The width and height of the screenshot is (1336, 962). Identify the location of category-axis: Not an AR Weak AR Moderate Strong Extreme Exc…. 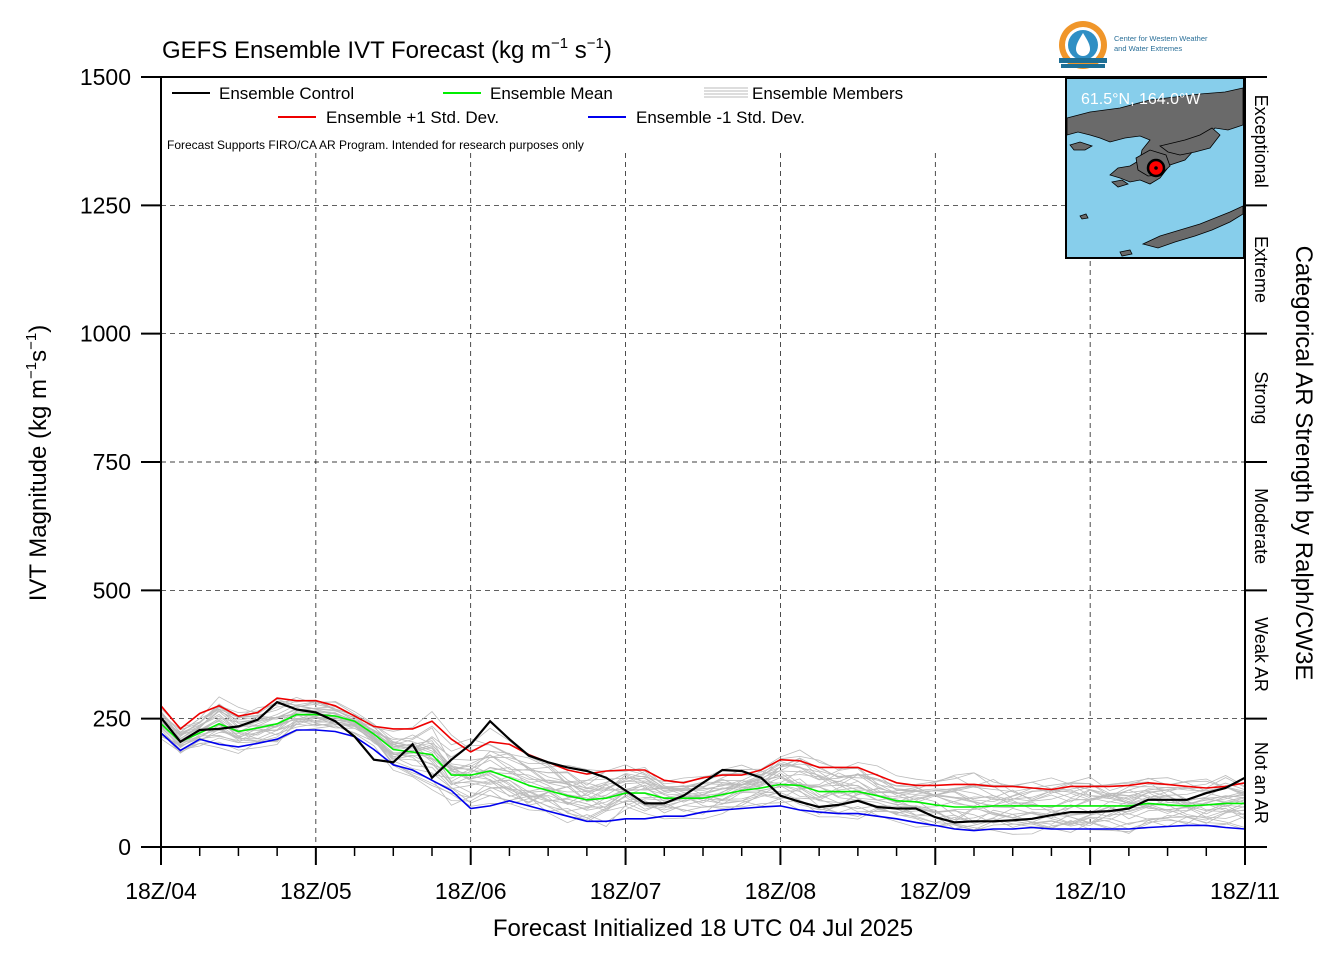
(1258, 462).